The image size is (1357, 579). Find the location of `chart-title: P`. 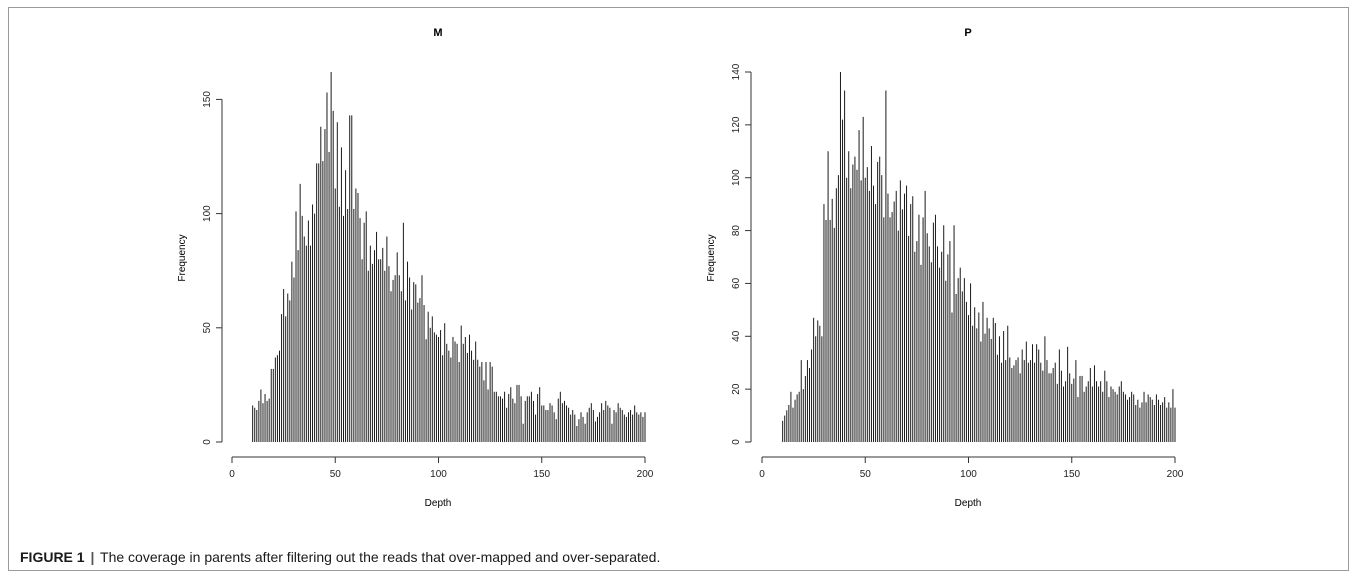

chart-title: P is located at coordinates (967, 33).